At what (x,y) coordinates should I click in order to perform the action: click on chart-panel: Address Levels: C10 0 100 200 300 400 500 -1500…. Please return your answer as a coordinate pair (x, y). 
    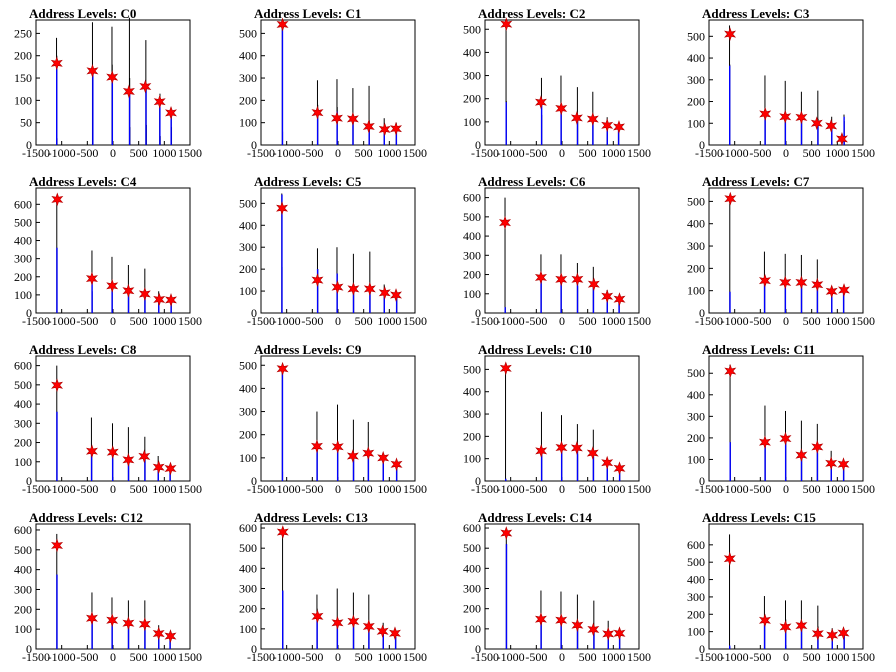
    Looking at the image, I should click on (557, 419).